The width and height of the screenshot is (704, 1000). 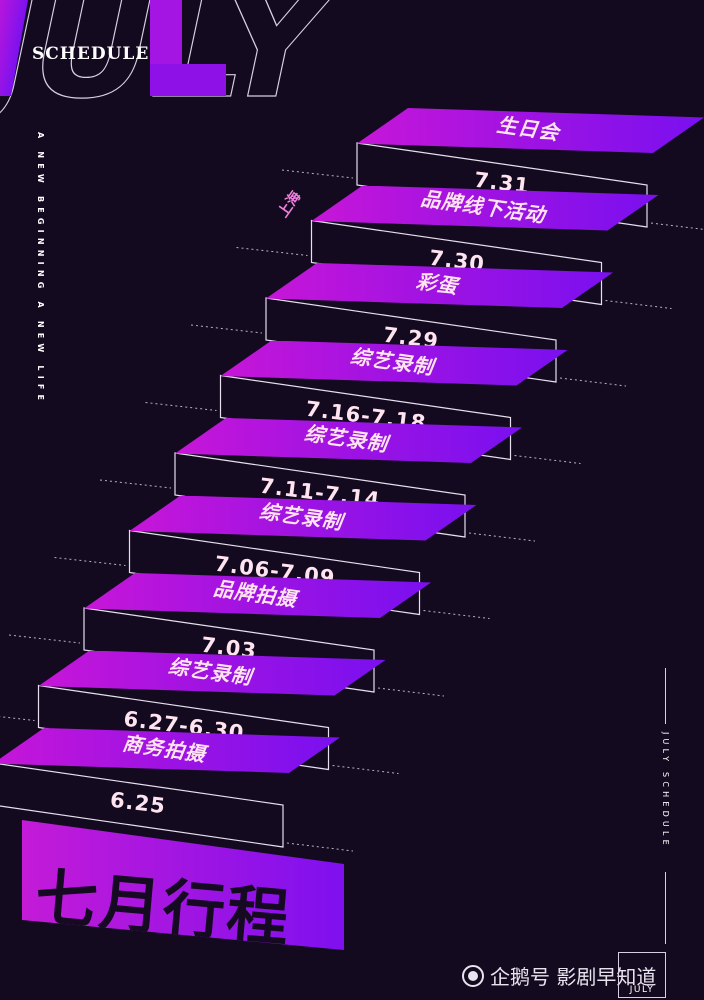 What do you see at coordinates (665, 696) in the screenshot?
I see `right-divider-top` at bounding box center [665, 696].